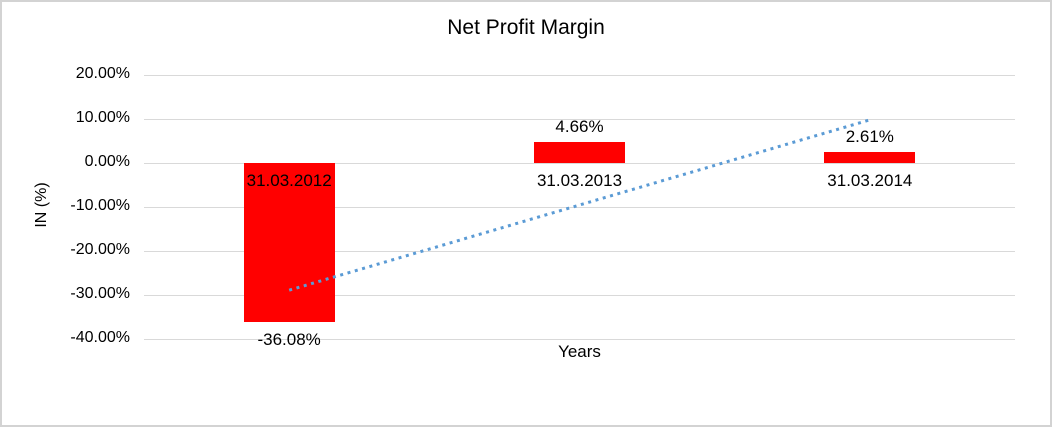 The height and width of the screenshot is (427, 1052). I want to click on y-tick-label: -10.00%, so click(100, 205).